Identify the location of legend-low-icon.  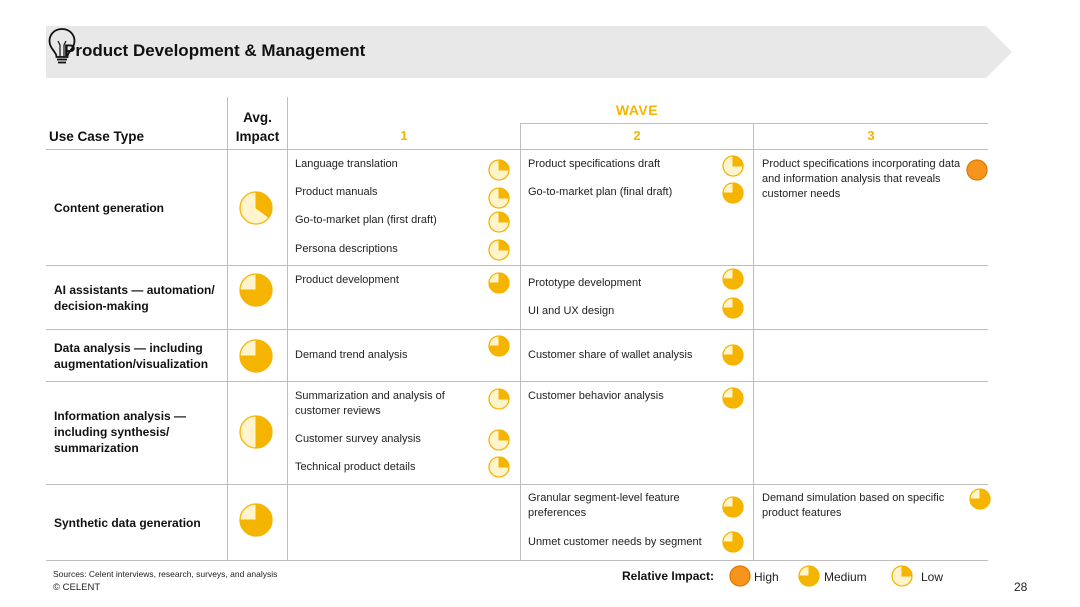
(902, 576).